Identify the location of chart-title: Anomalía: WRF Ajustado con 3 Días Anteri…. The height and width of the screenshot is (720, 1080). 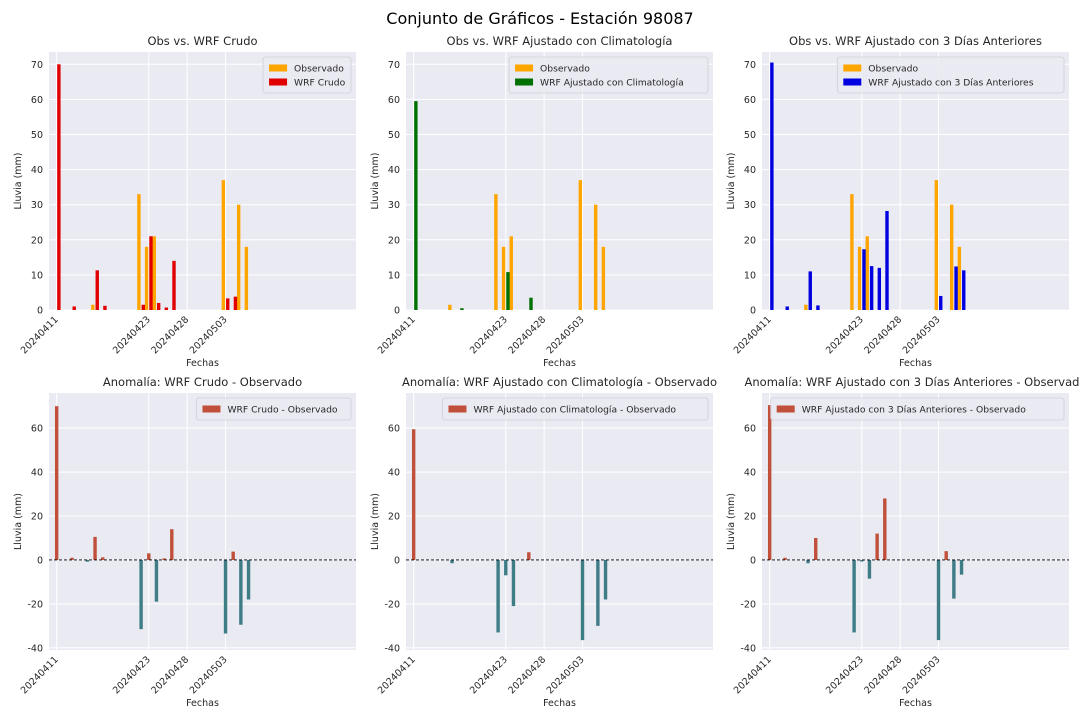
(912, 382).